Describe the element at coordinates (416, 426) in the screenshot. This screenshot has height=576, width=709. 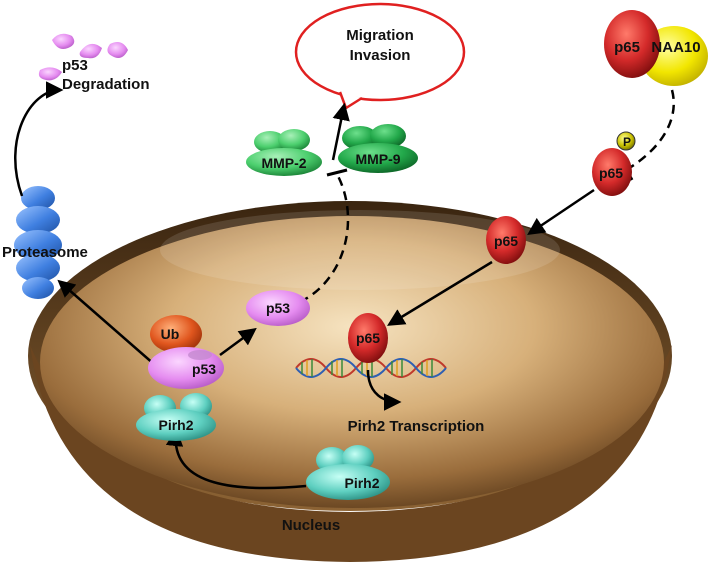
I see `pirh2-transcription-label: Pirh2 Transcription` at that location.